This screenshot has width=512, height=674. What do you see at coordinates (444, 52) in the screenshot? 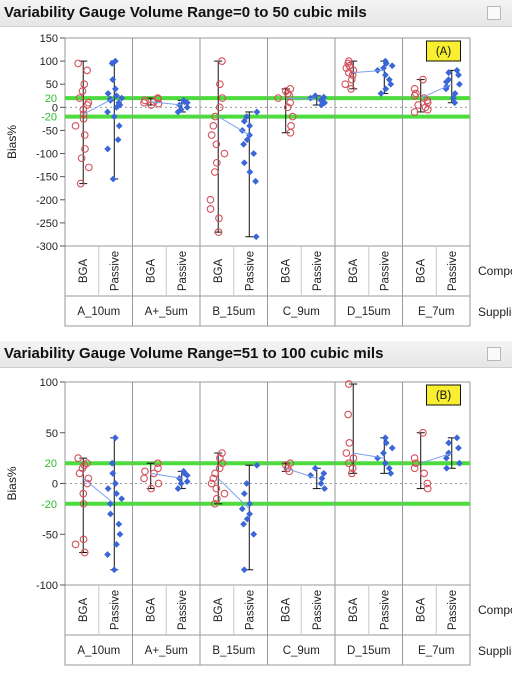
I see `annotation-label: (A)` at bounding box center [444, 52].